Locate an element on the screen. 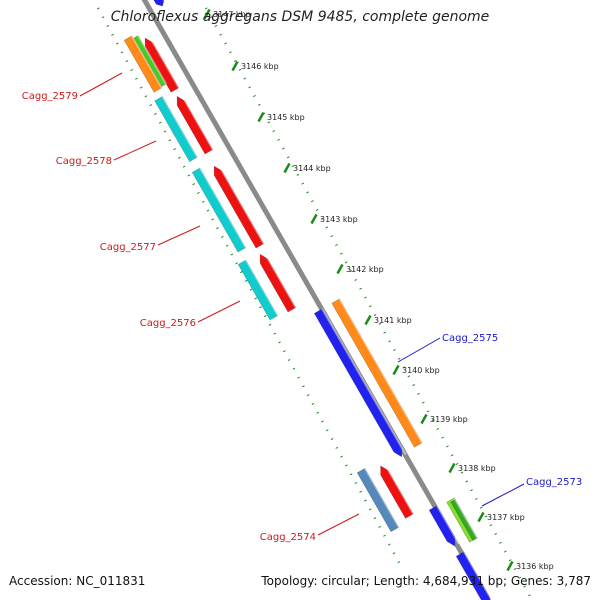  gene-2576-cds is located at coordinates (258, 290).